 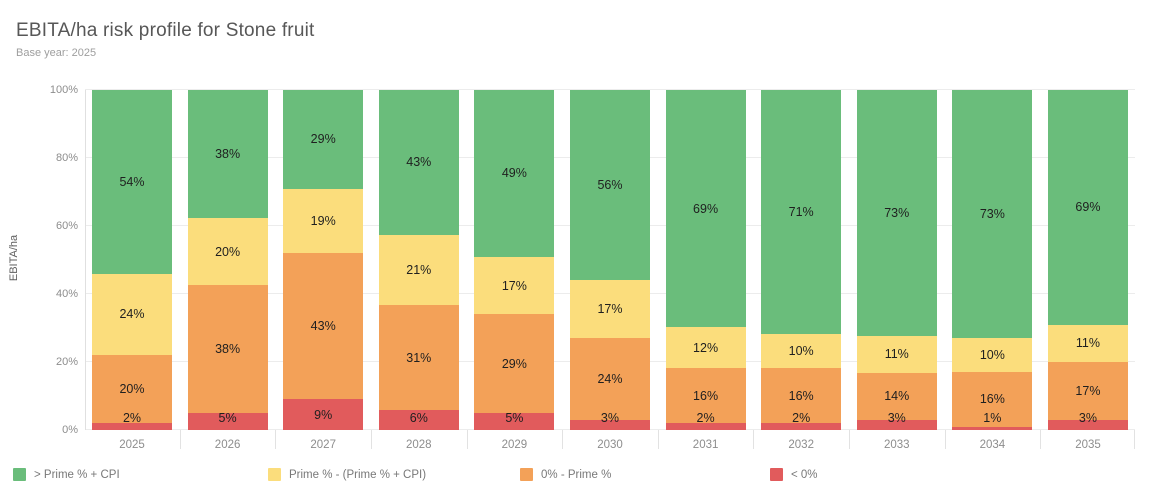 I want to click on segment-label: 16%, so click(x=992, y=399).